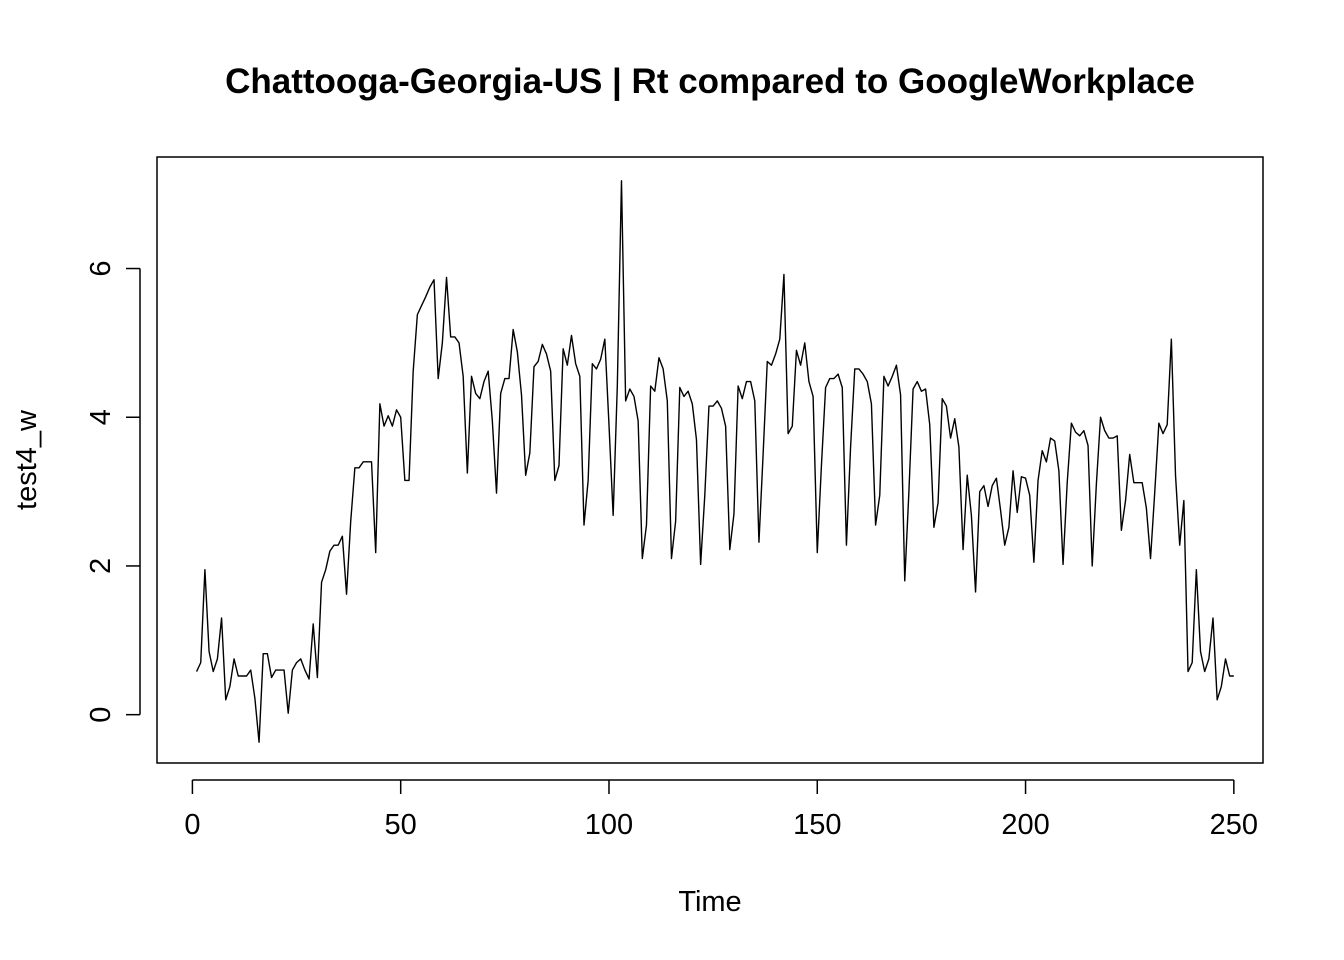  Describe the element at coordinates (817, 825) in the screenshot. I see `x-tick-label: 150` at that location.